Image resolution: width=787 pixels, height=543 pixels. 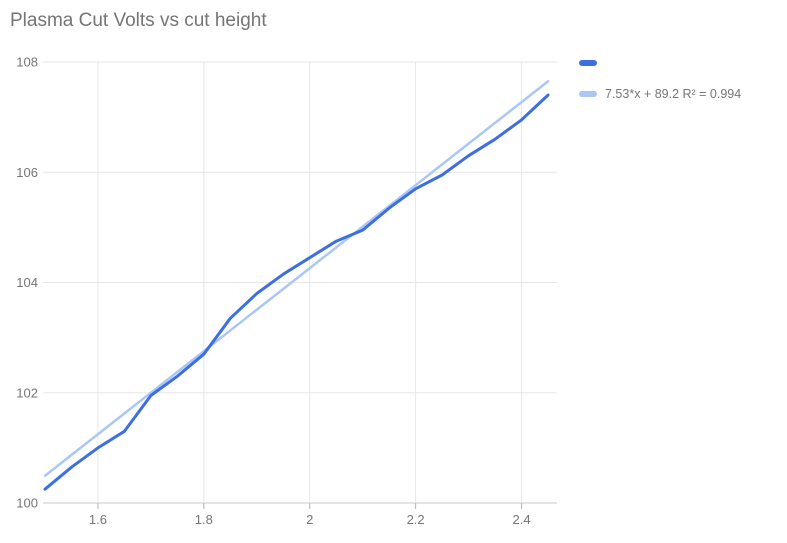 I want to click on y-tick-label: 104, so click(x=27, y=282).